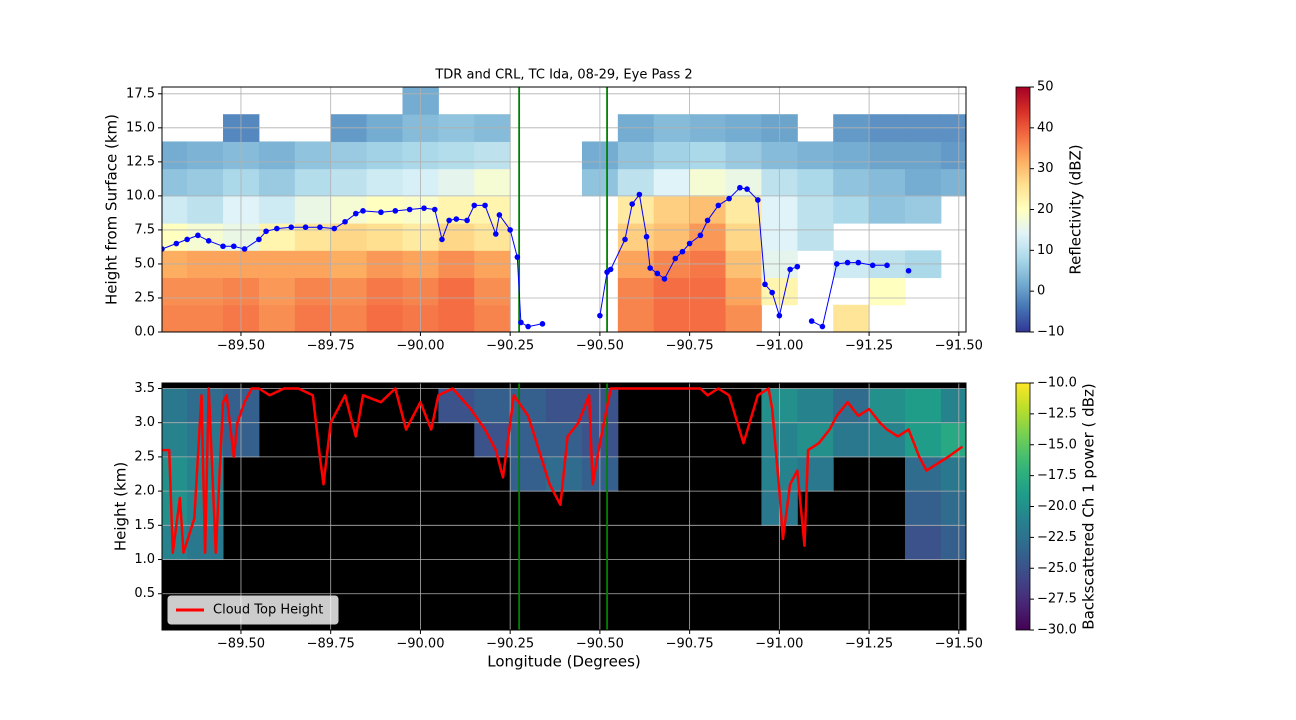  I want to click on colorbar-tick-label: −17.5, so click(1057, 475).